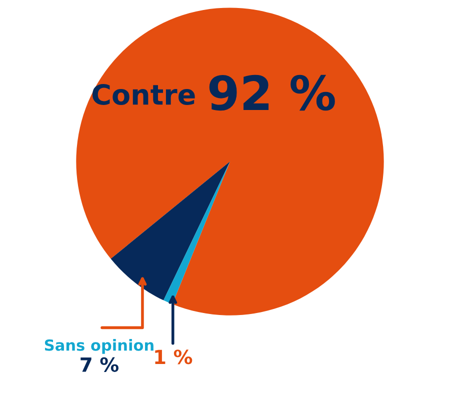  Describe the element at coordinates (173, 357) in the screenshot. I see `data-label: 1 %` at that location.